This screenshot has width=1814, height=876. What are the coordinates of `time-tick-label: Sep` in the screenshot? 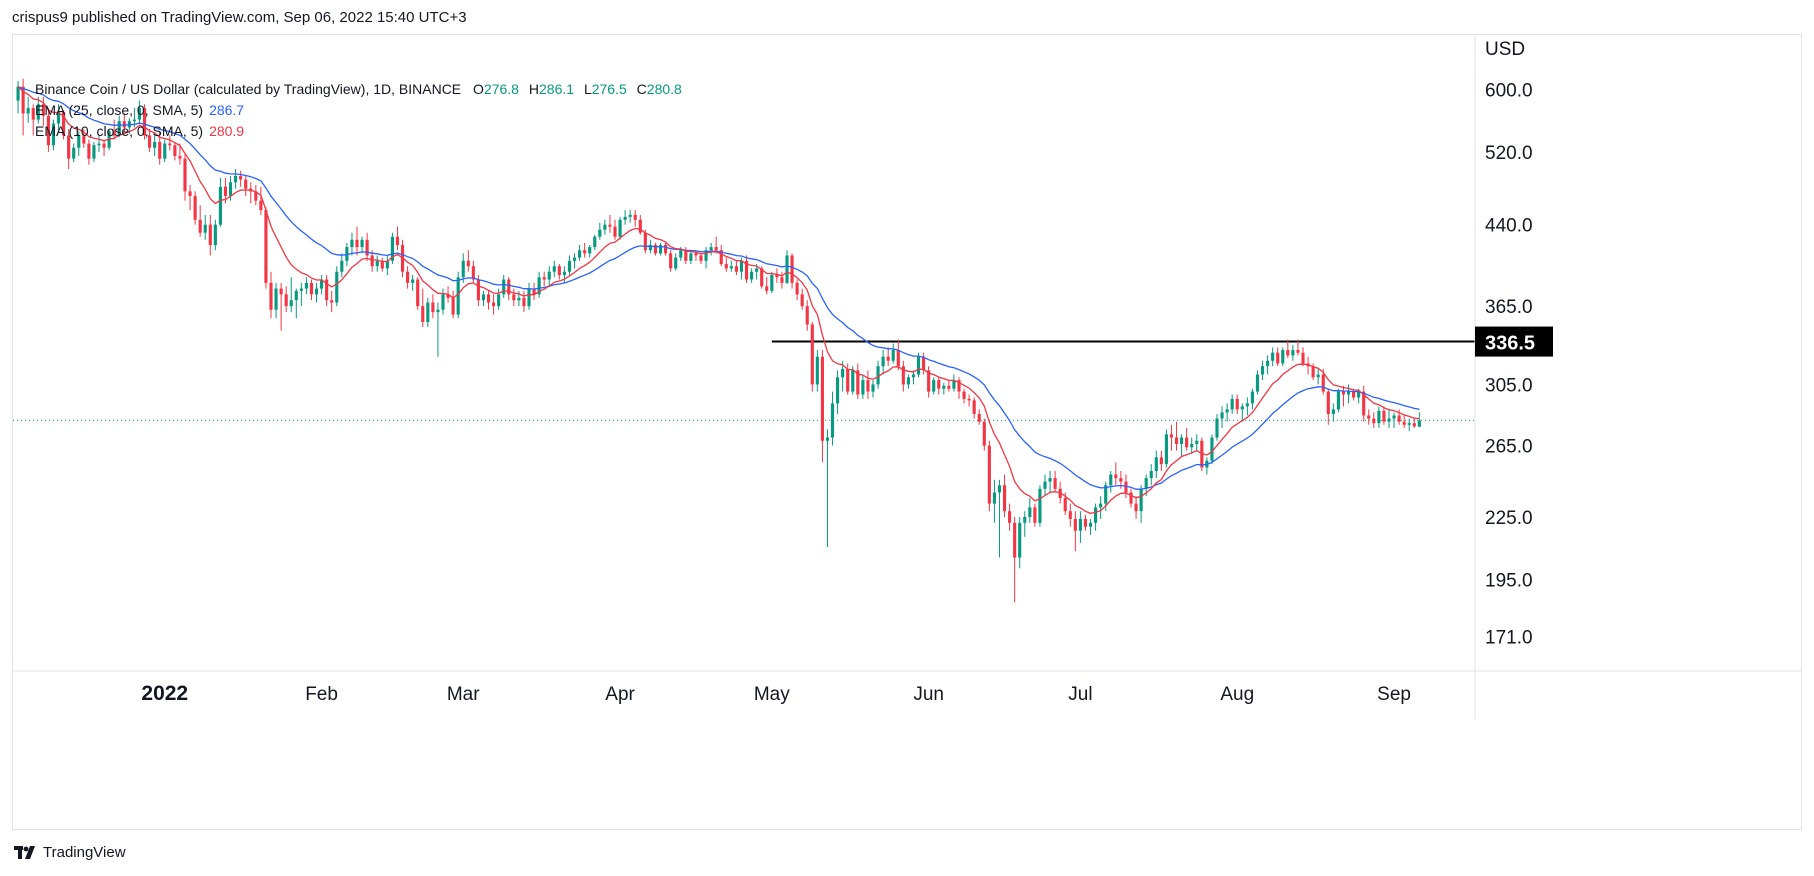 It's located at (1394, 694).